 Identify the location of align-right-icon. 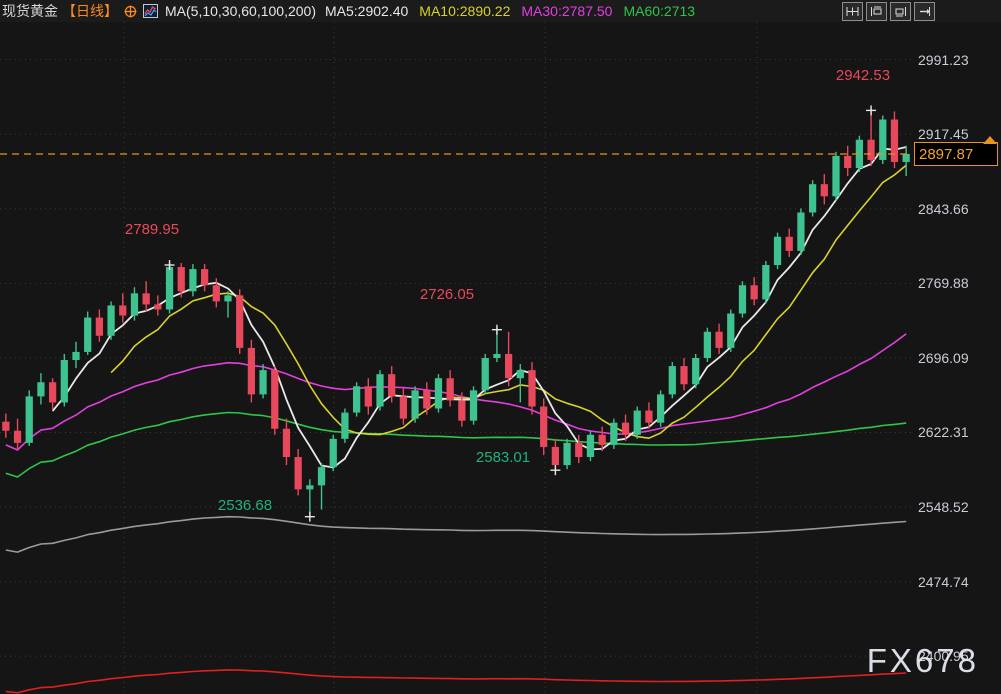
(900, 11).